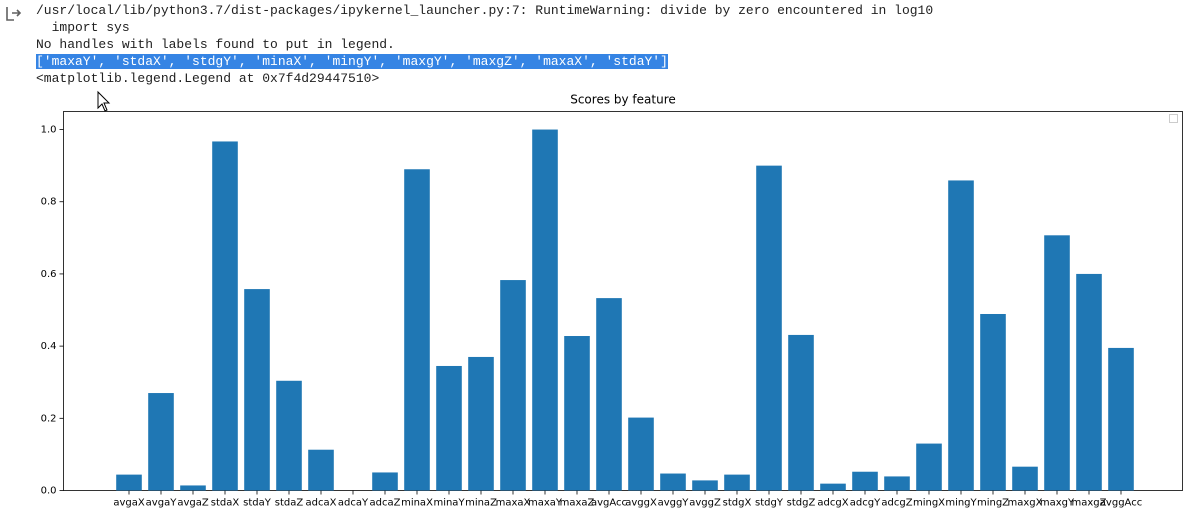  What do you see at coordinates (49, 202) in the screenshot?
I see `y-tick-label: 0.8` at bounding box center [49, 202].